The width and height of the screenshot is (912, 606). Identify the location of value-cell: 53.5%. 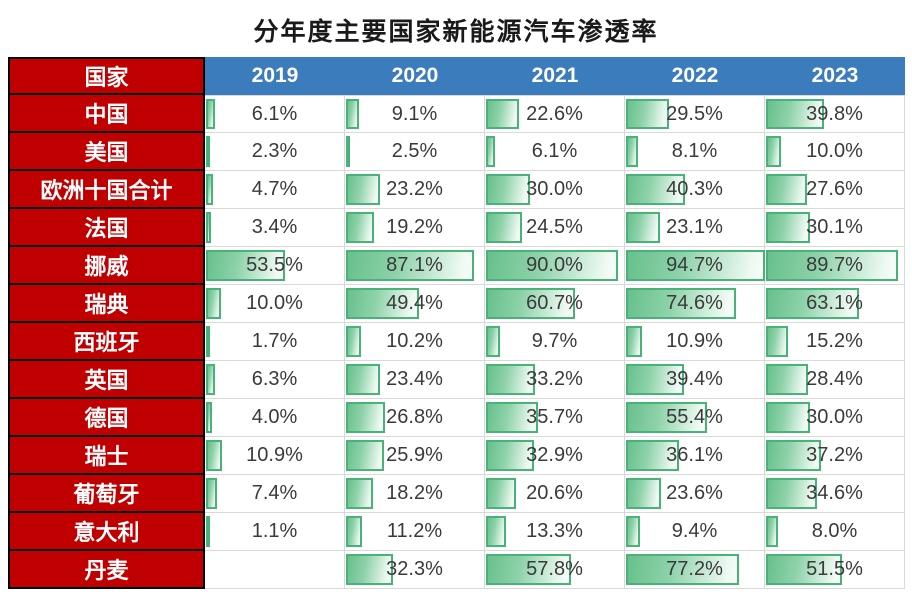
(275, 266).